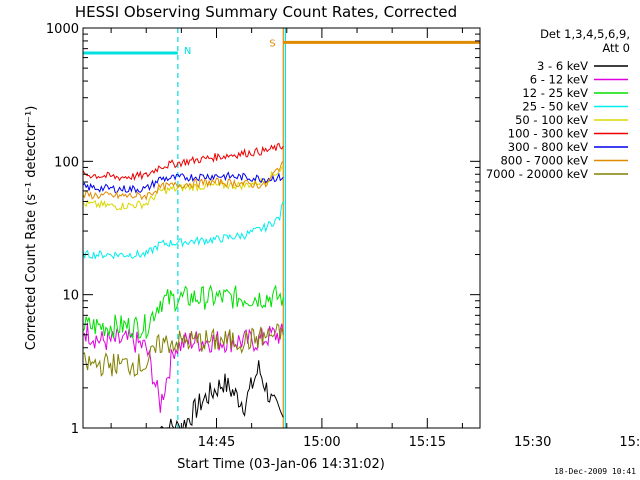 This screenshot has width=640, height=480. Describe the element at coordinates (321, 442) in the screenshot. I see `x-tick-label: 15:00` at that location.